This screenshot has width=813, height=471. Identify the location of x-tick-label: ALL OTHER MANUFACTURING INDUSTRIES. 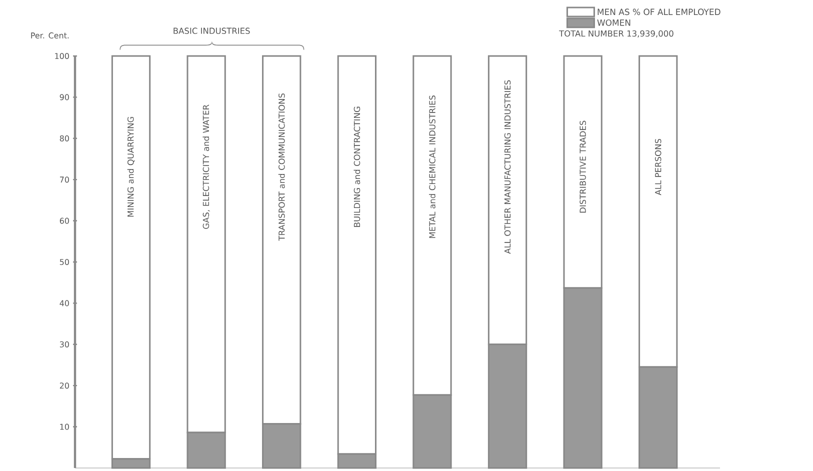
(507, 167).